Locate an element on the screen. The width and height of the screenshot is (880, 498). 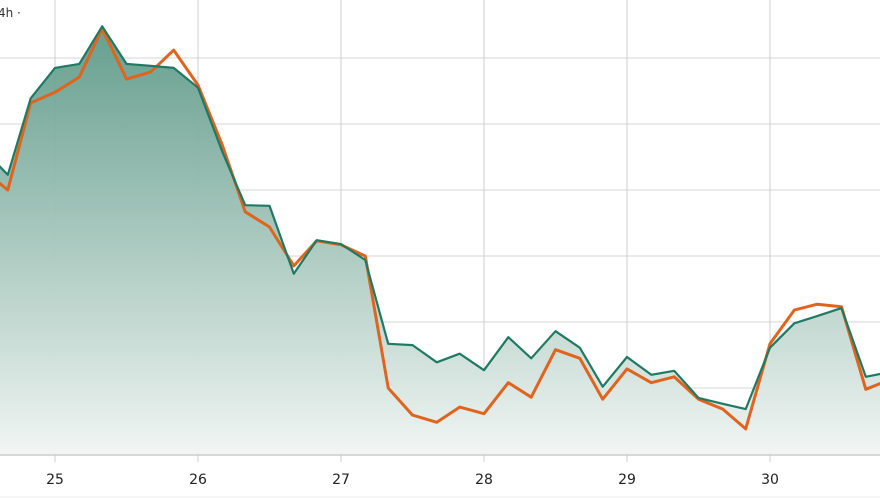
x-tick-label: 26 is located at coordinates (198, 480).